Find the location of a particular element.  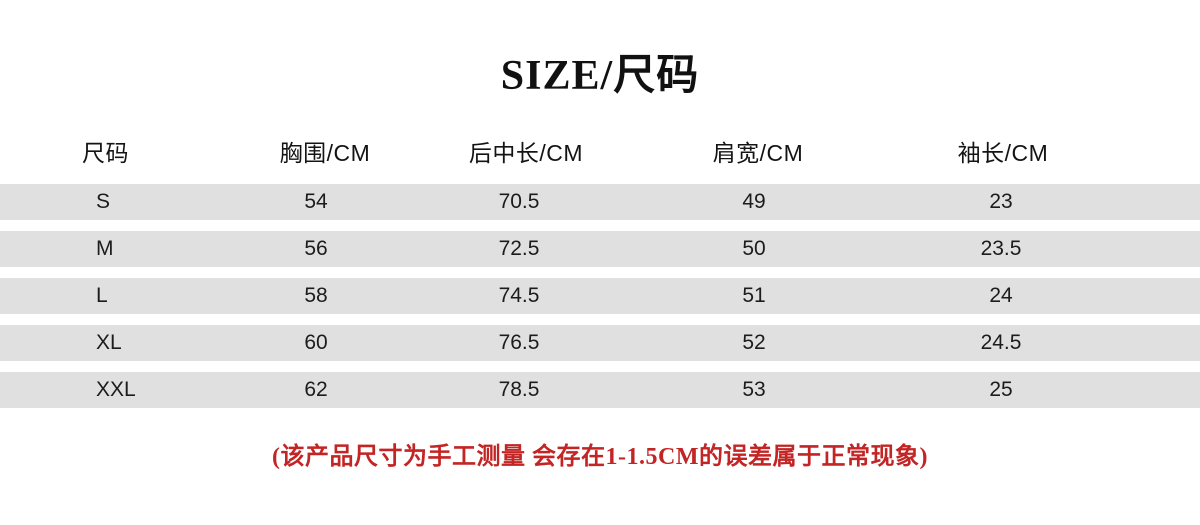

cell-bust: 60 is located at coordinates (330, 343).